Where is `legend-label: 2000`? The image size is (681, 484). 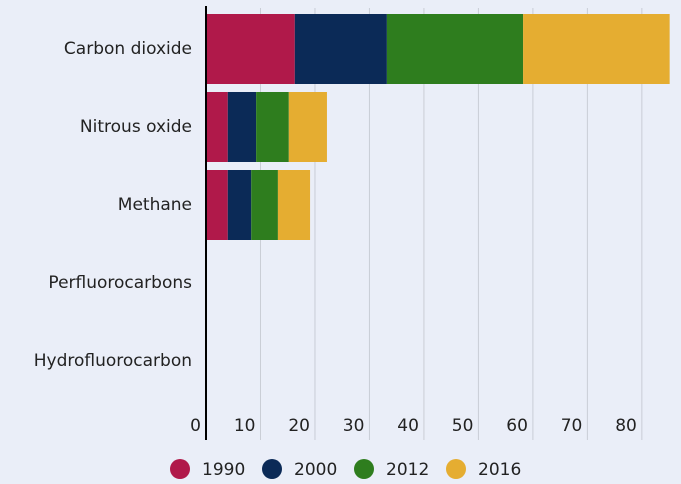 legend-label: 2000 is located at coordinates (315, 470).